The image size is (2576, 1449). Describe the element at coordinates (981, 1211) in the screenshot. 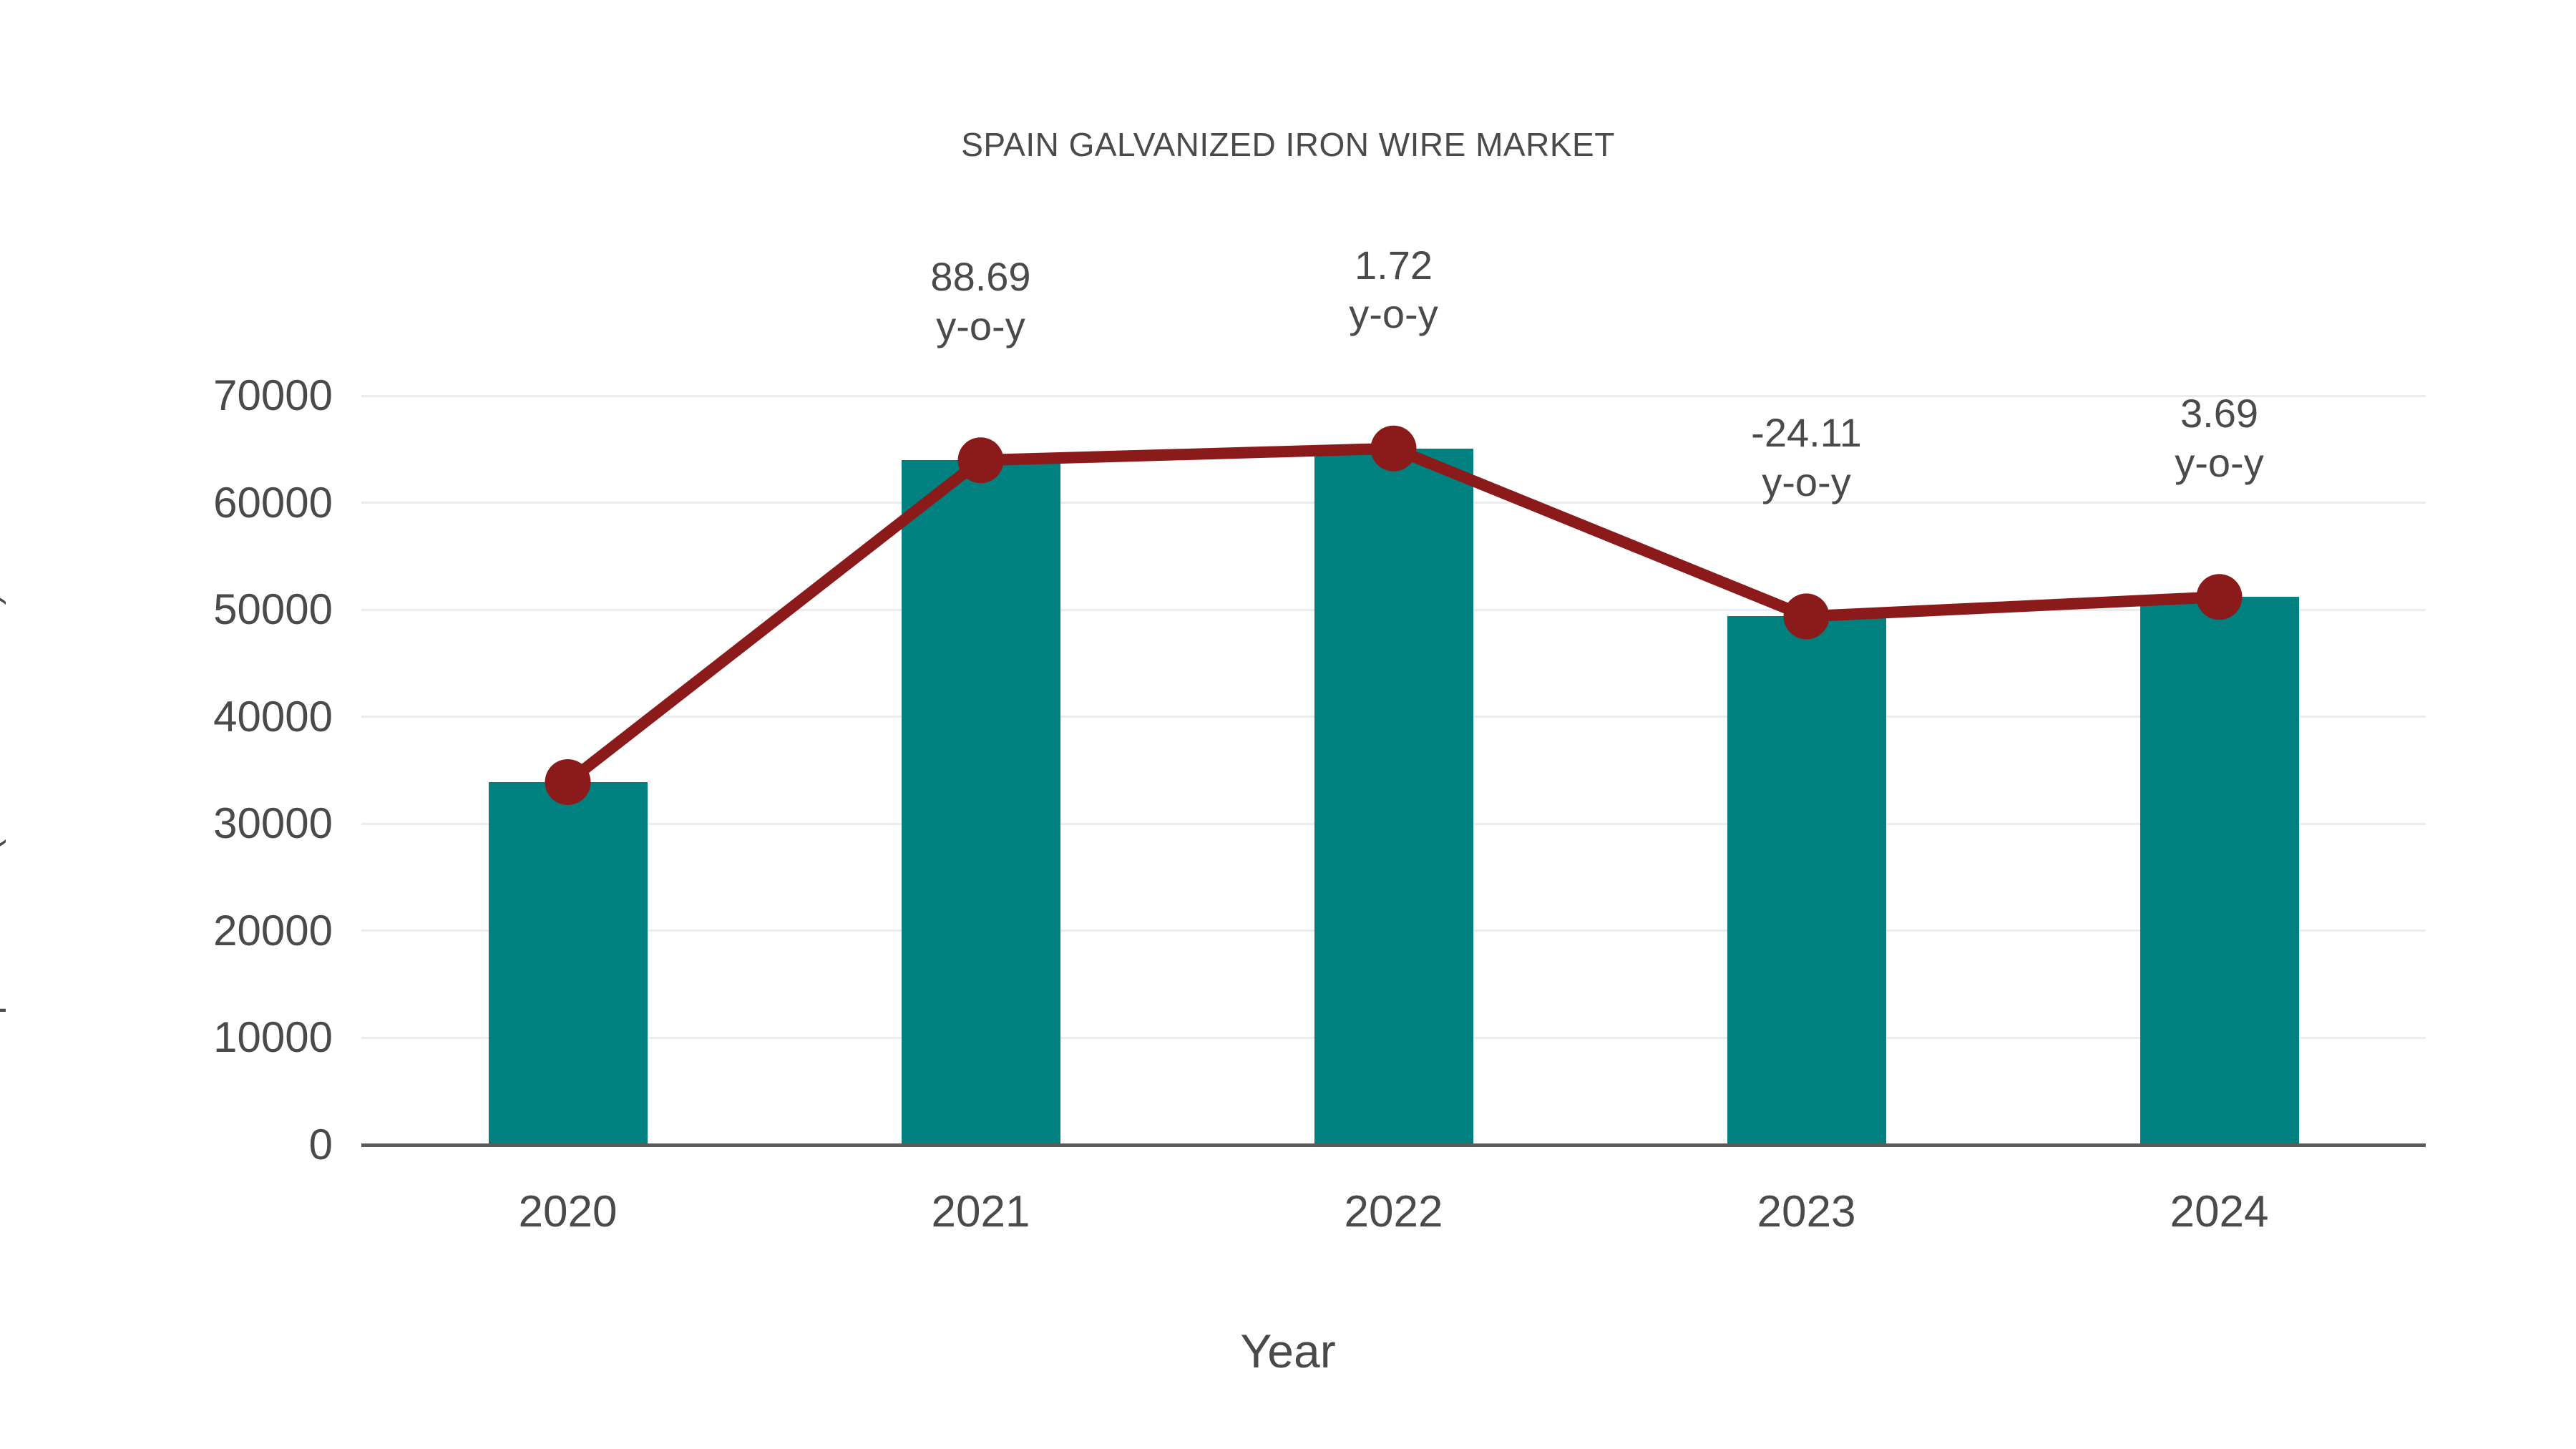

I see `x-tick-label-2021: 2021` at that location.